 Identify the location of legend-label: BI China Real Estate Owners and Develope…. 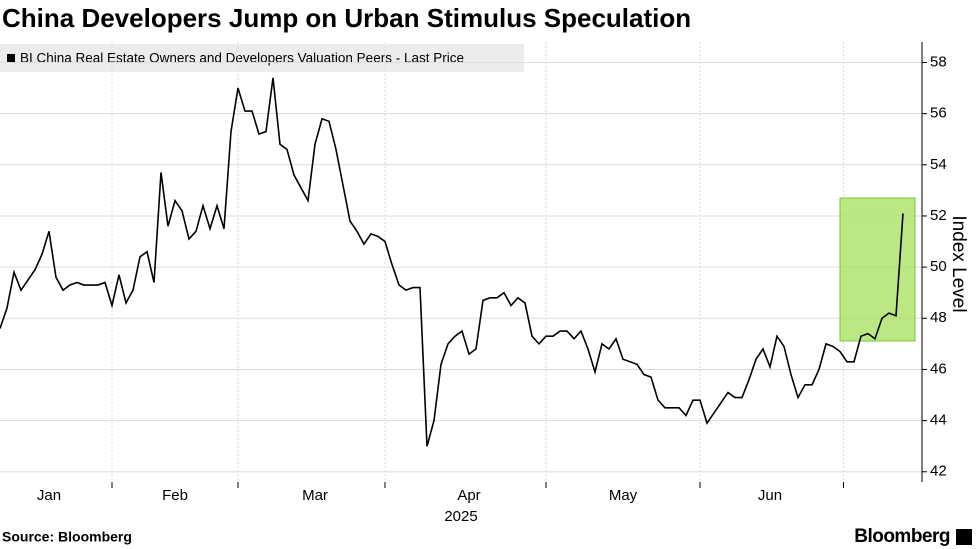
(242, 58).